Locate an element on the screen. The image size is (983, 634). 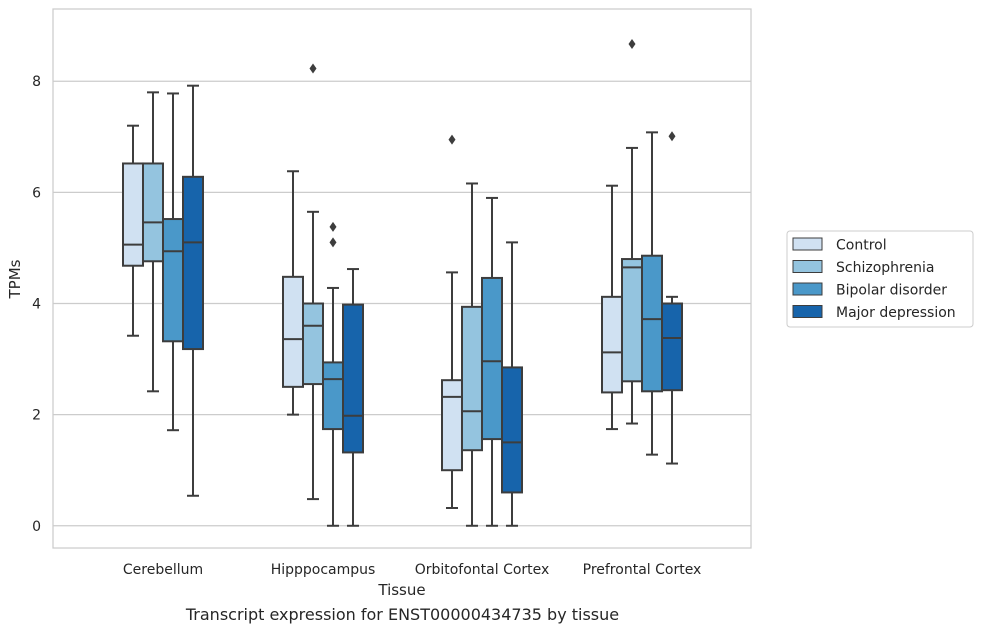
x-tick-label: Orbitofontal Cortex is located at coordinates (482, 570).